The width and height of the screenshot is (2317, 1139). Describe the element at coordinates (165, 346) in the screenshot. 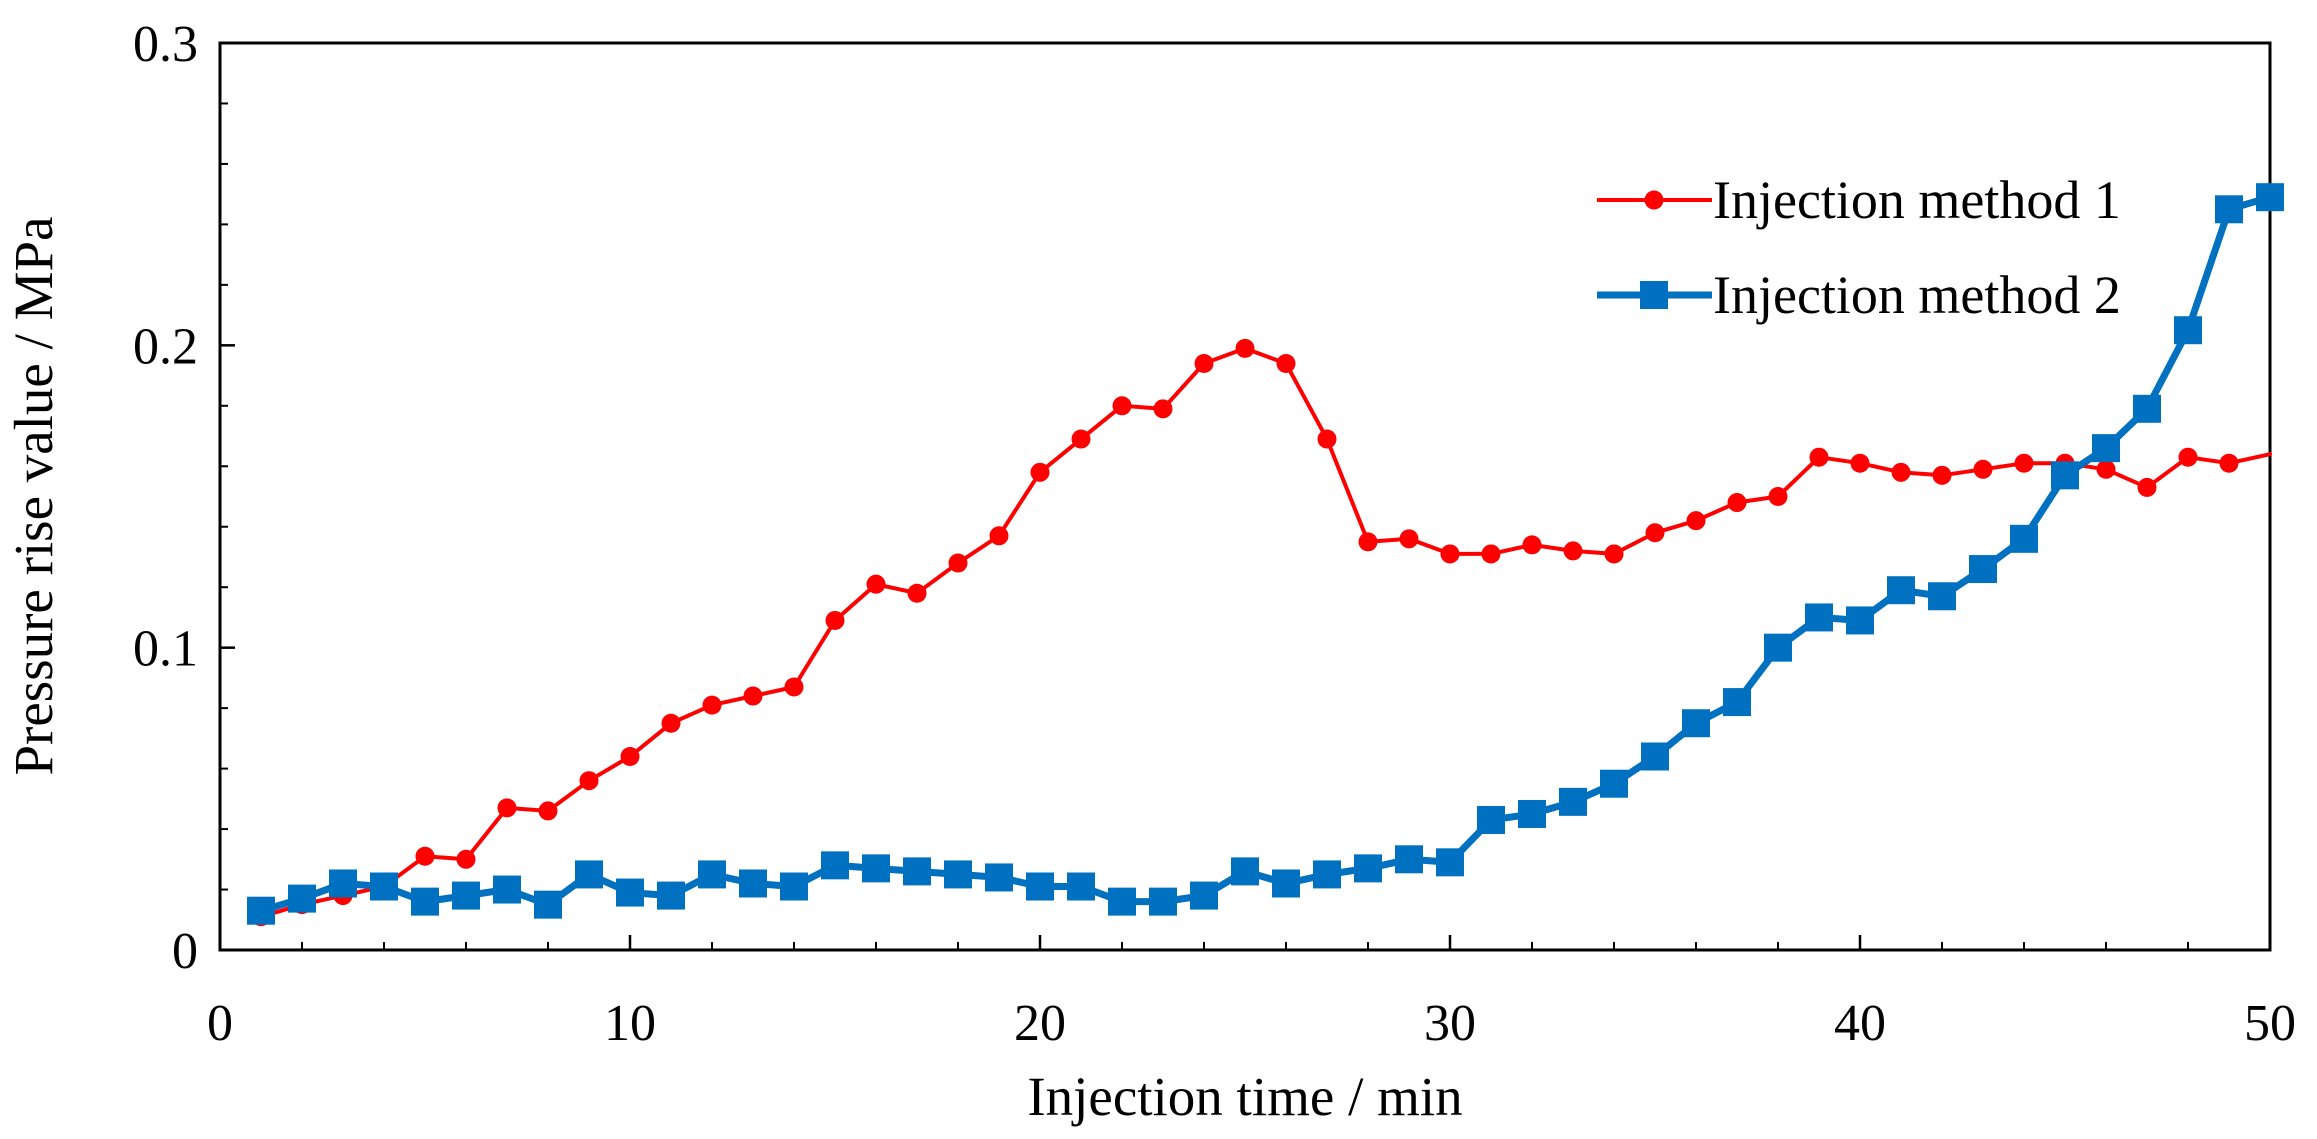

I see `y-tick-label: 0.2` at that location.